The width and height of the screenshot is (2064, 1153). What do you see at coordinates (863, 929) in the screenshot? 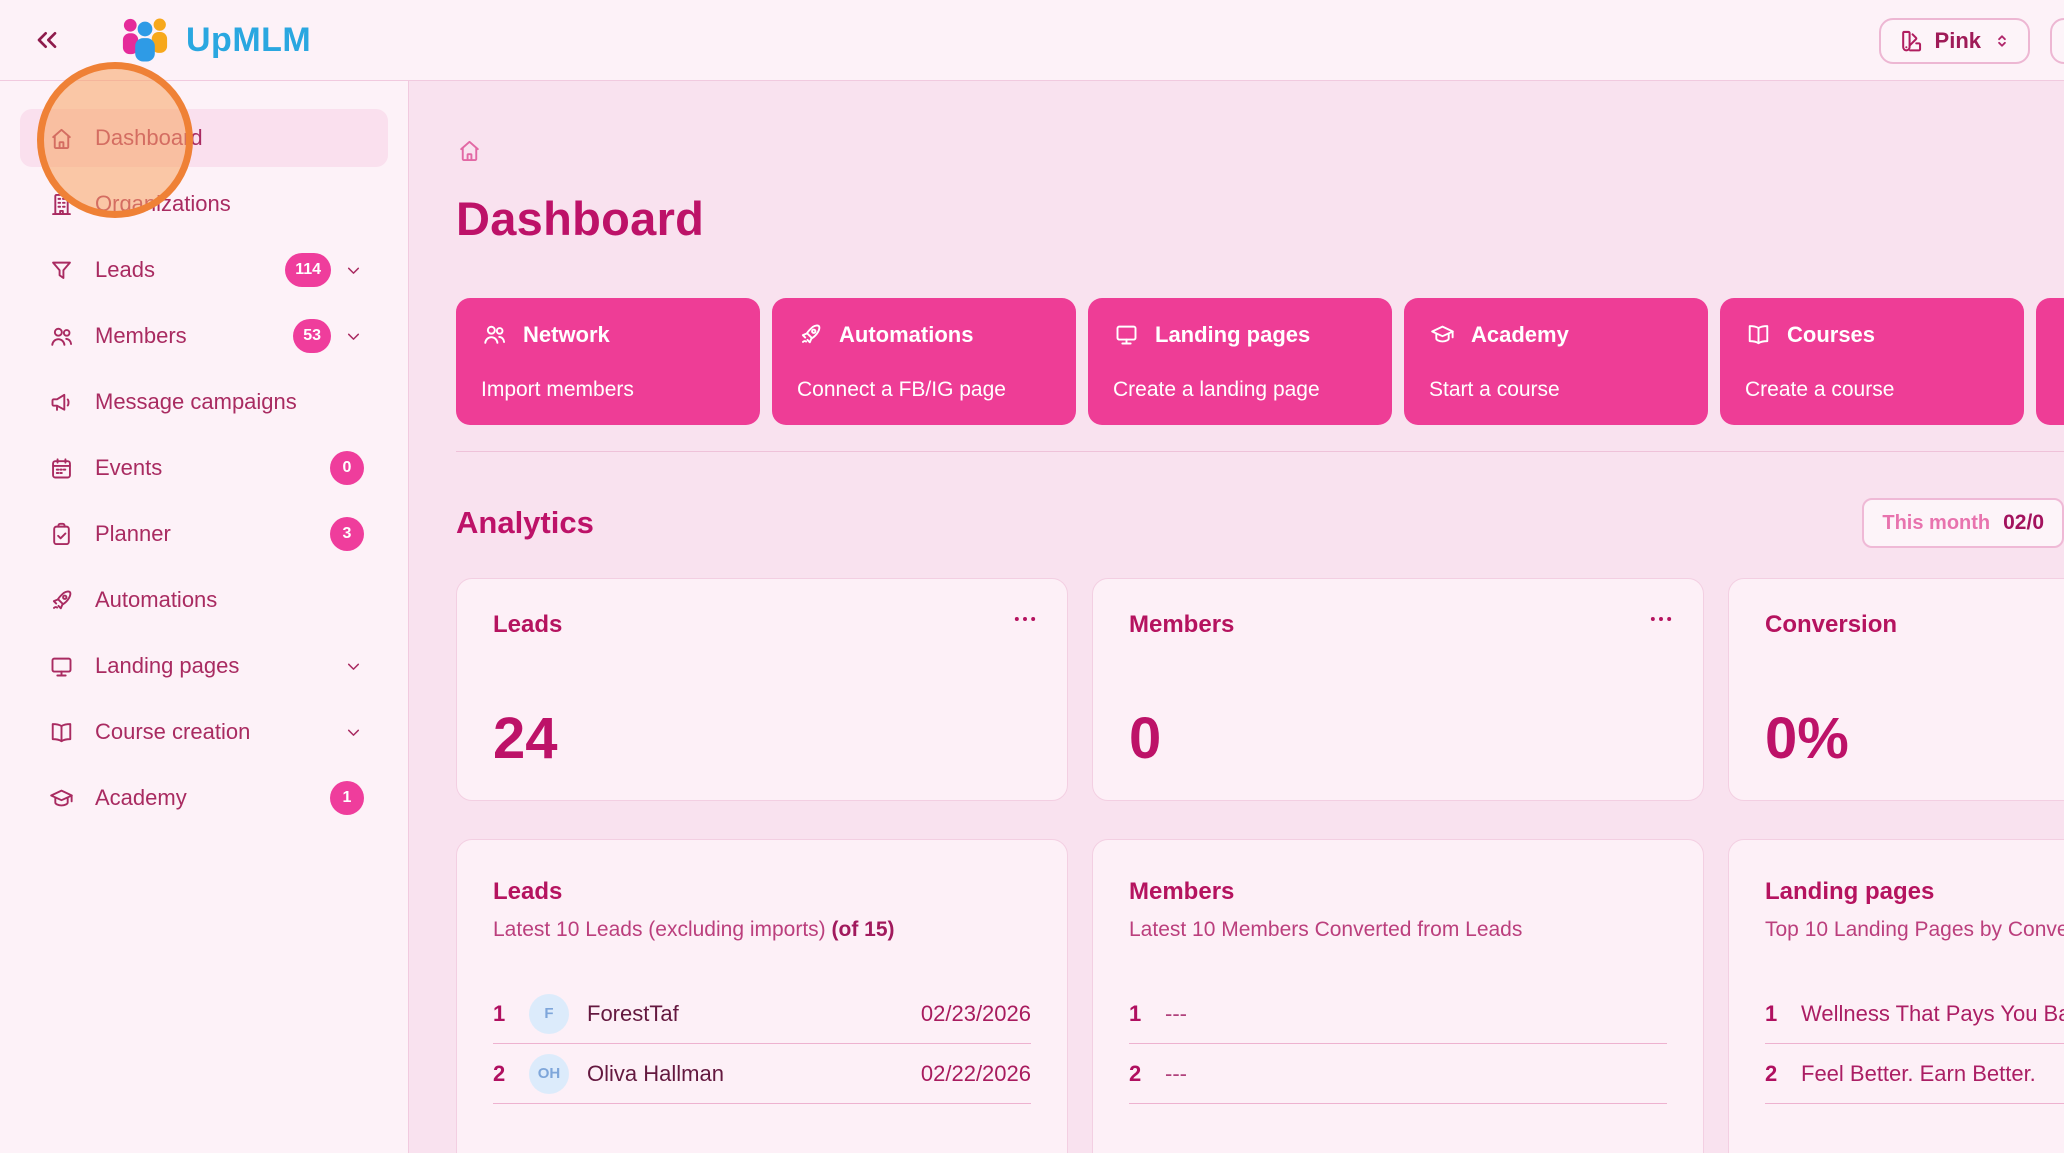
I see `list-card-subtitle-bold: (of 15)` at bounding box center [863, 929].